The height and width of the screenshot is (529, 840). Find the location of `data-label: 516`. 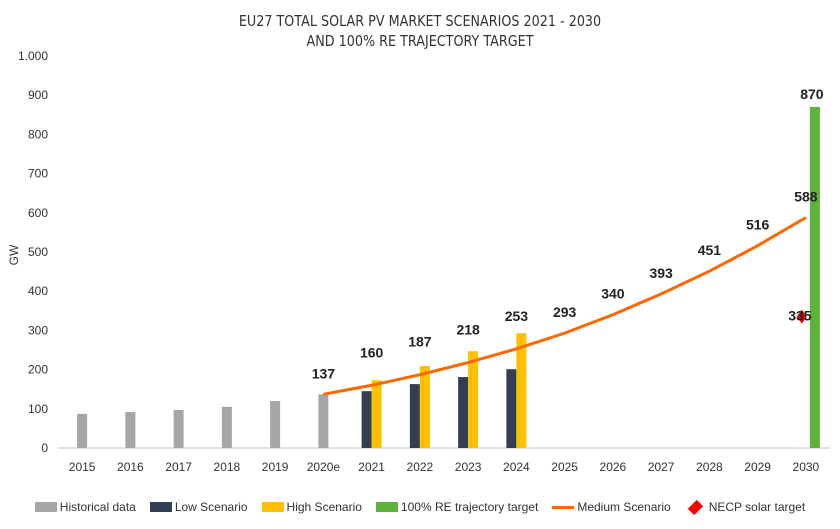

data-label: 516 is located at coordinates (758, 225).